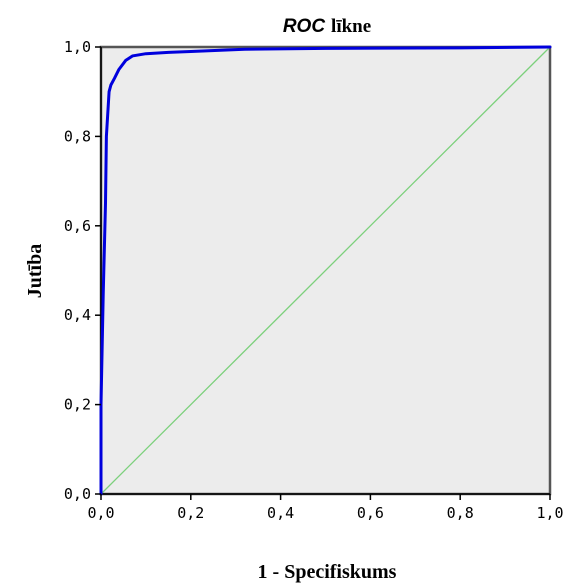 This screenshot has width=572, height=586. What do you see at coordinates (549, 513) in the screenshot?
I see `x-tick-label: 1,0` at bounding box center [549, 513].